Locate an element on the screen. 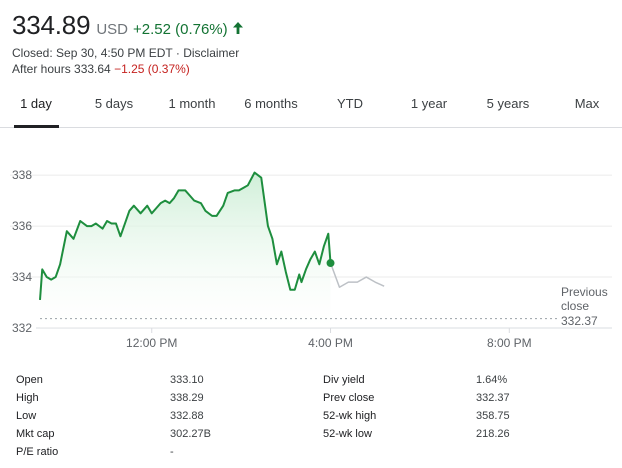 Image resolution: width=622 pixels, height=468 pixels. y-tick-label: 334 is located at coordinates (22, 277).